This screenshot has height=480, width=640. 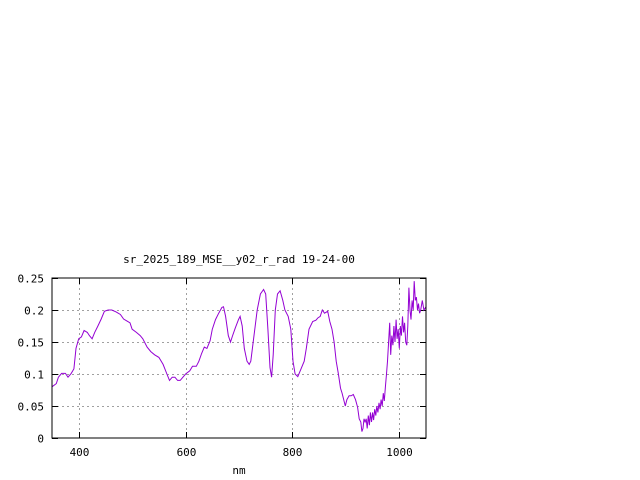 What do you see at coordinates (239, 470) in the screenshot?
I see `x-axis-label: nm` at bounding box center [239, 470].